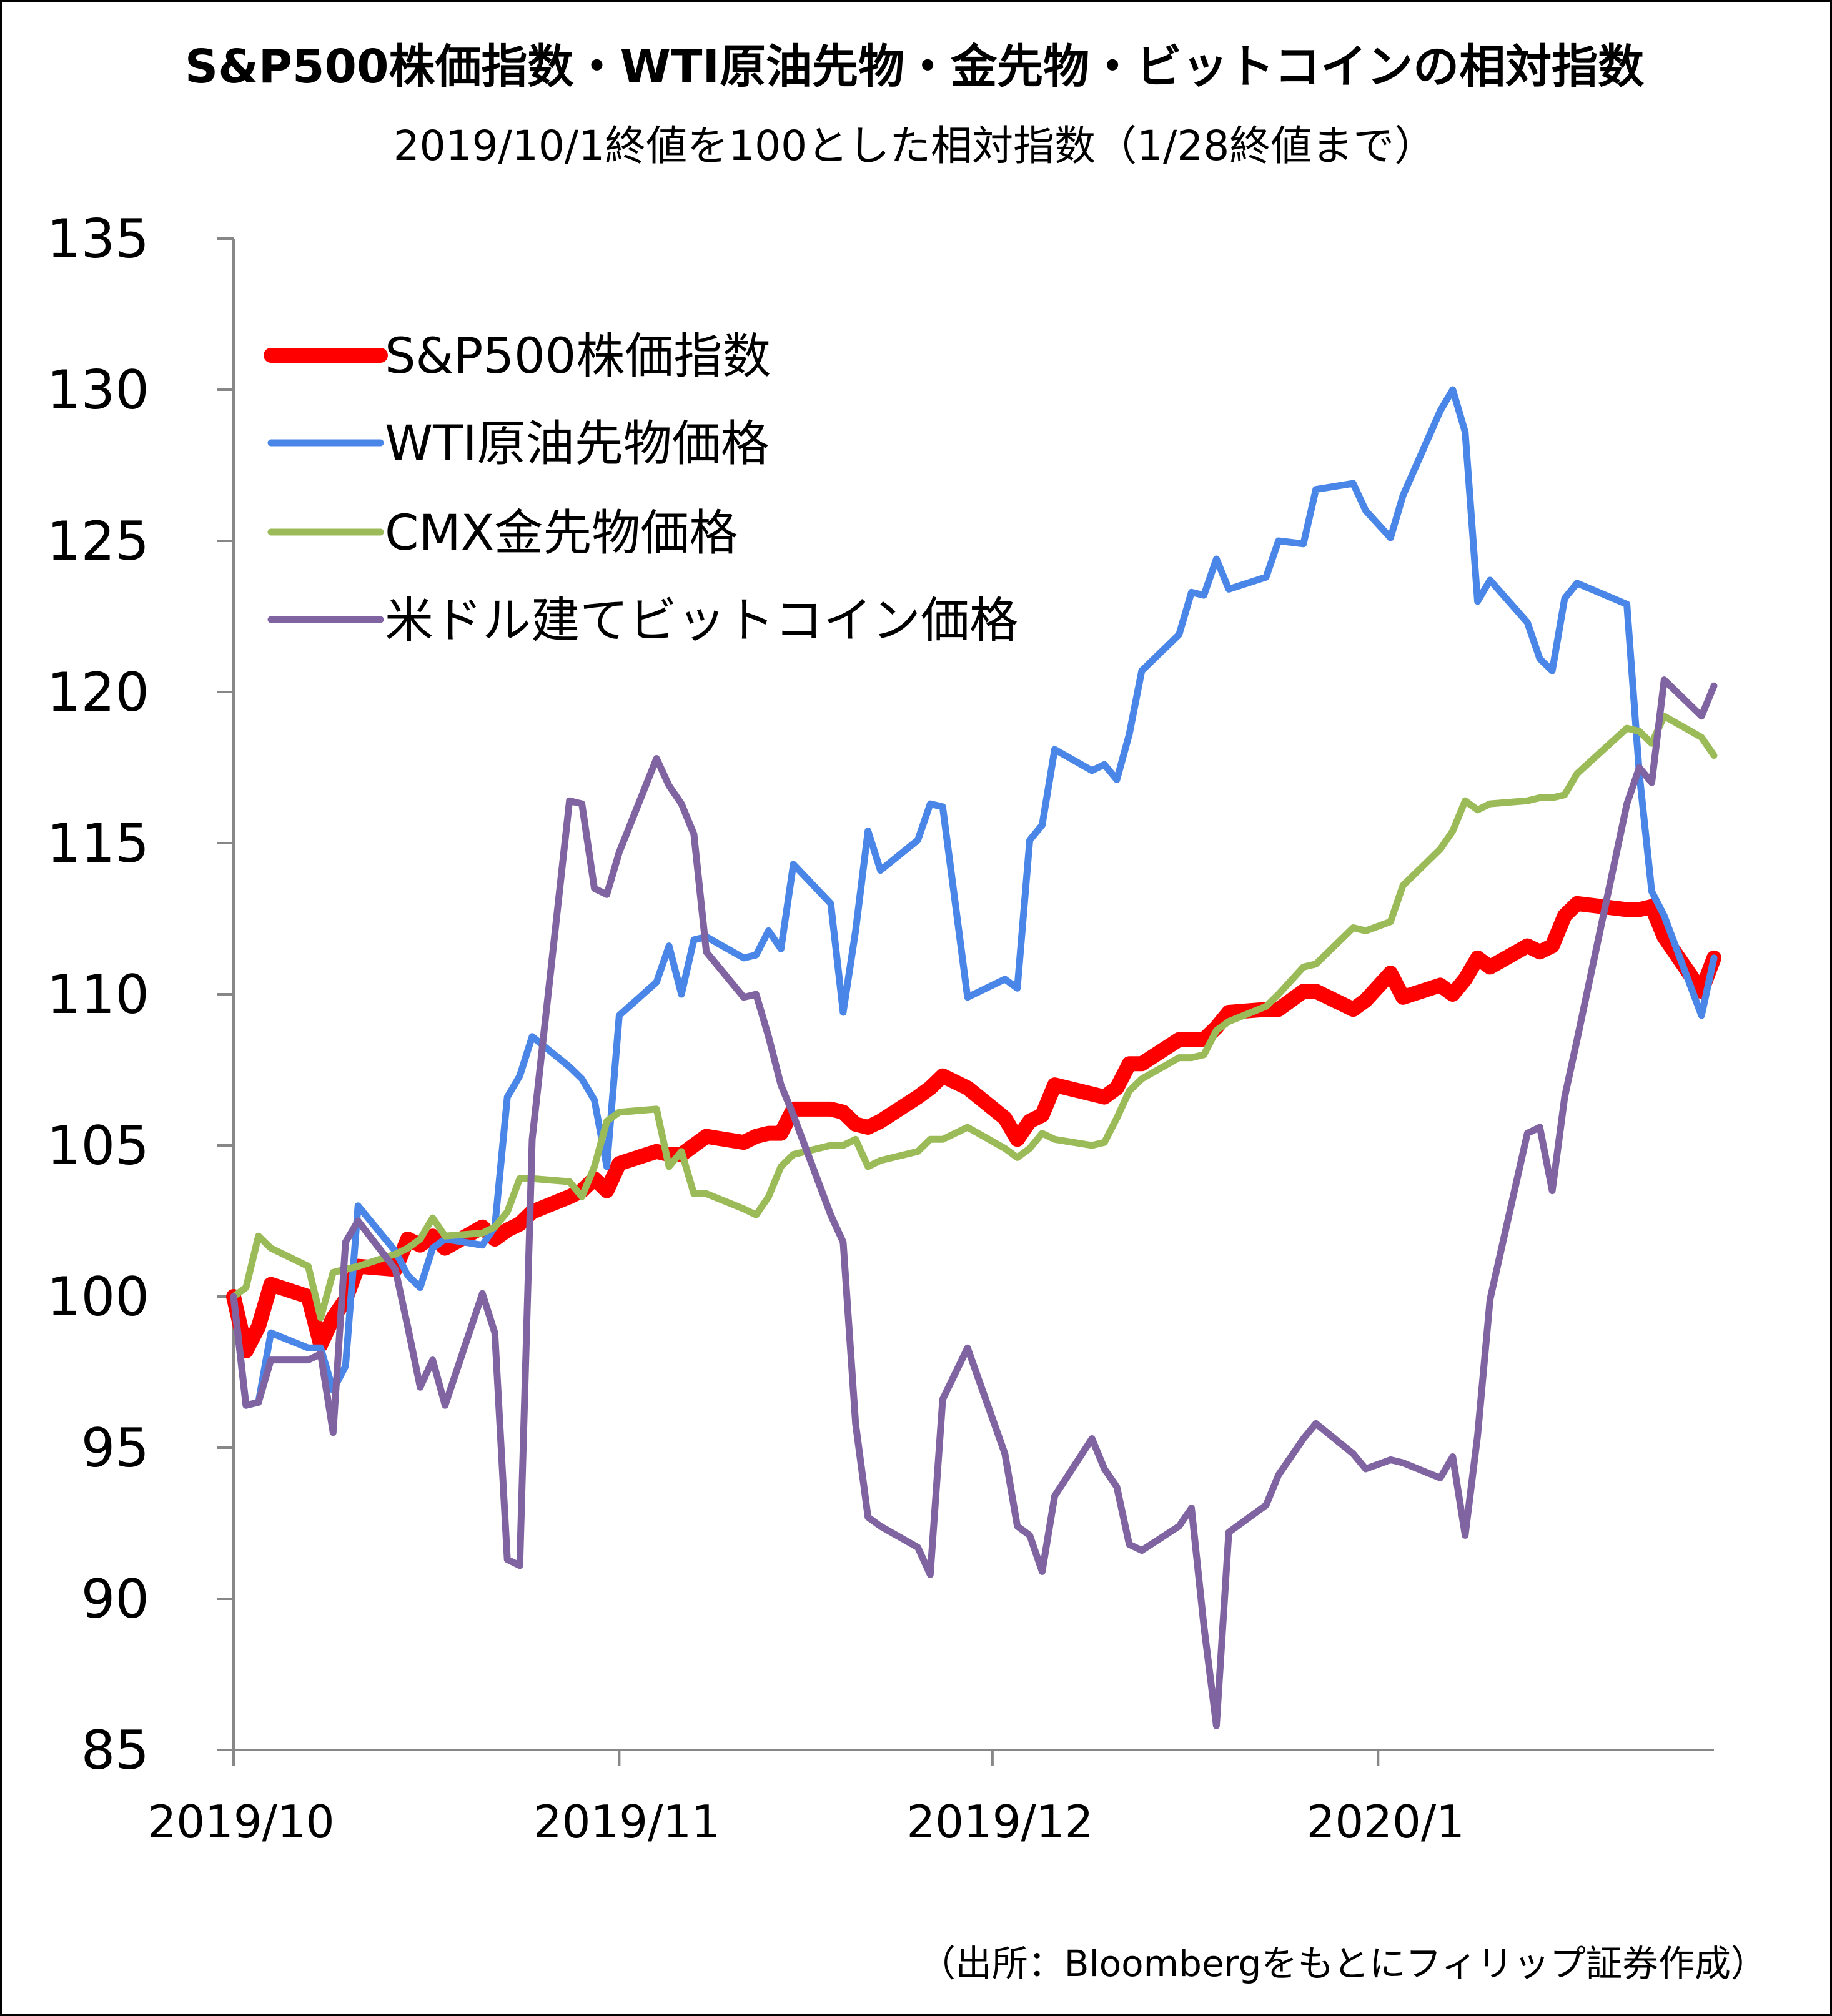 Image resolution: width=1832 pixels, height=2016 pixels. What do you see at coordinates (115, 1600) in the screenshot?
I see `y-tick-label: 90` at bounding box center [115, 1600].